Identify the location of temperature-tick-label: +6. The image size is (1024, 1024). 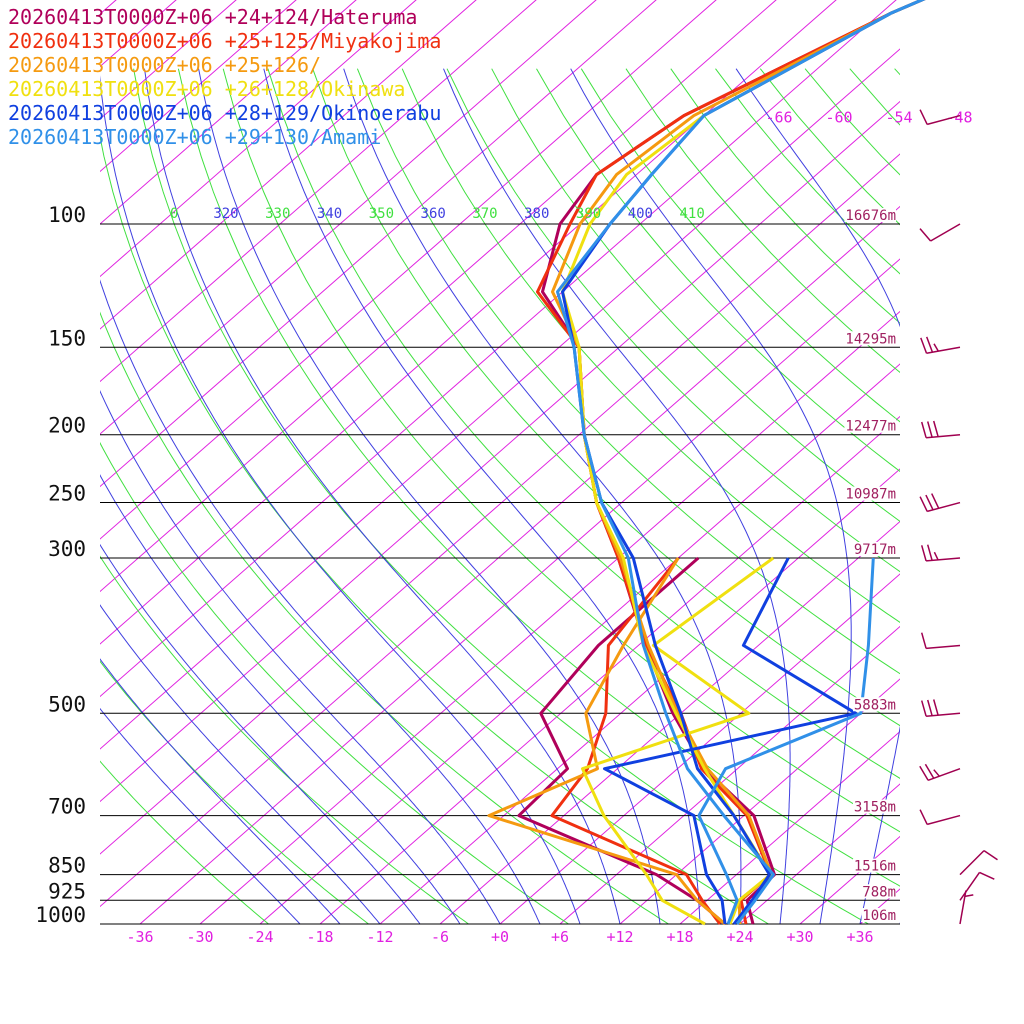
(560, 937).